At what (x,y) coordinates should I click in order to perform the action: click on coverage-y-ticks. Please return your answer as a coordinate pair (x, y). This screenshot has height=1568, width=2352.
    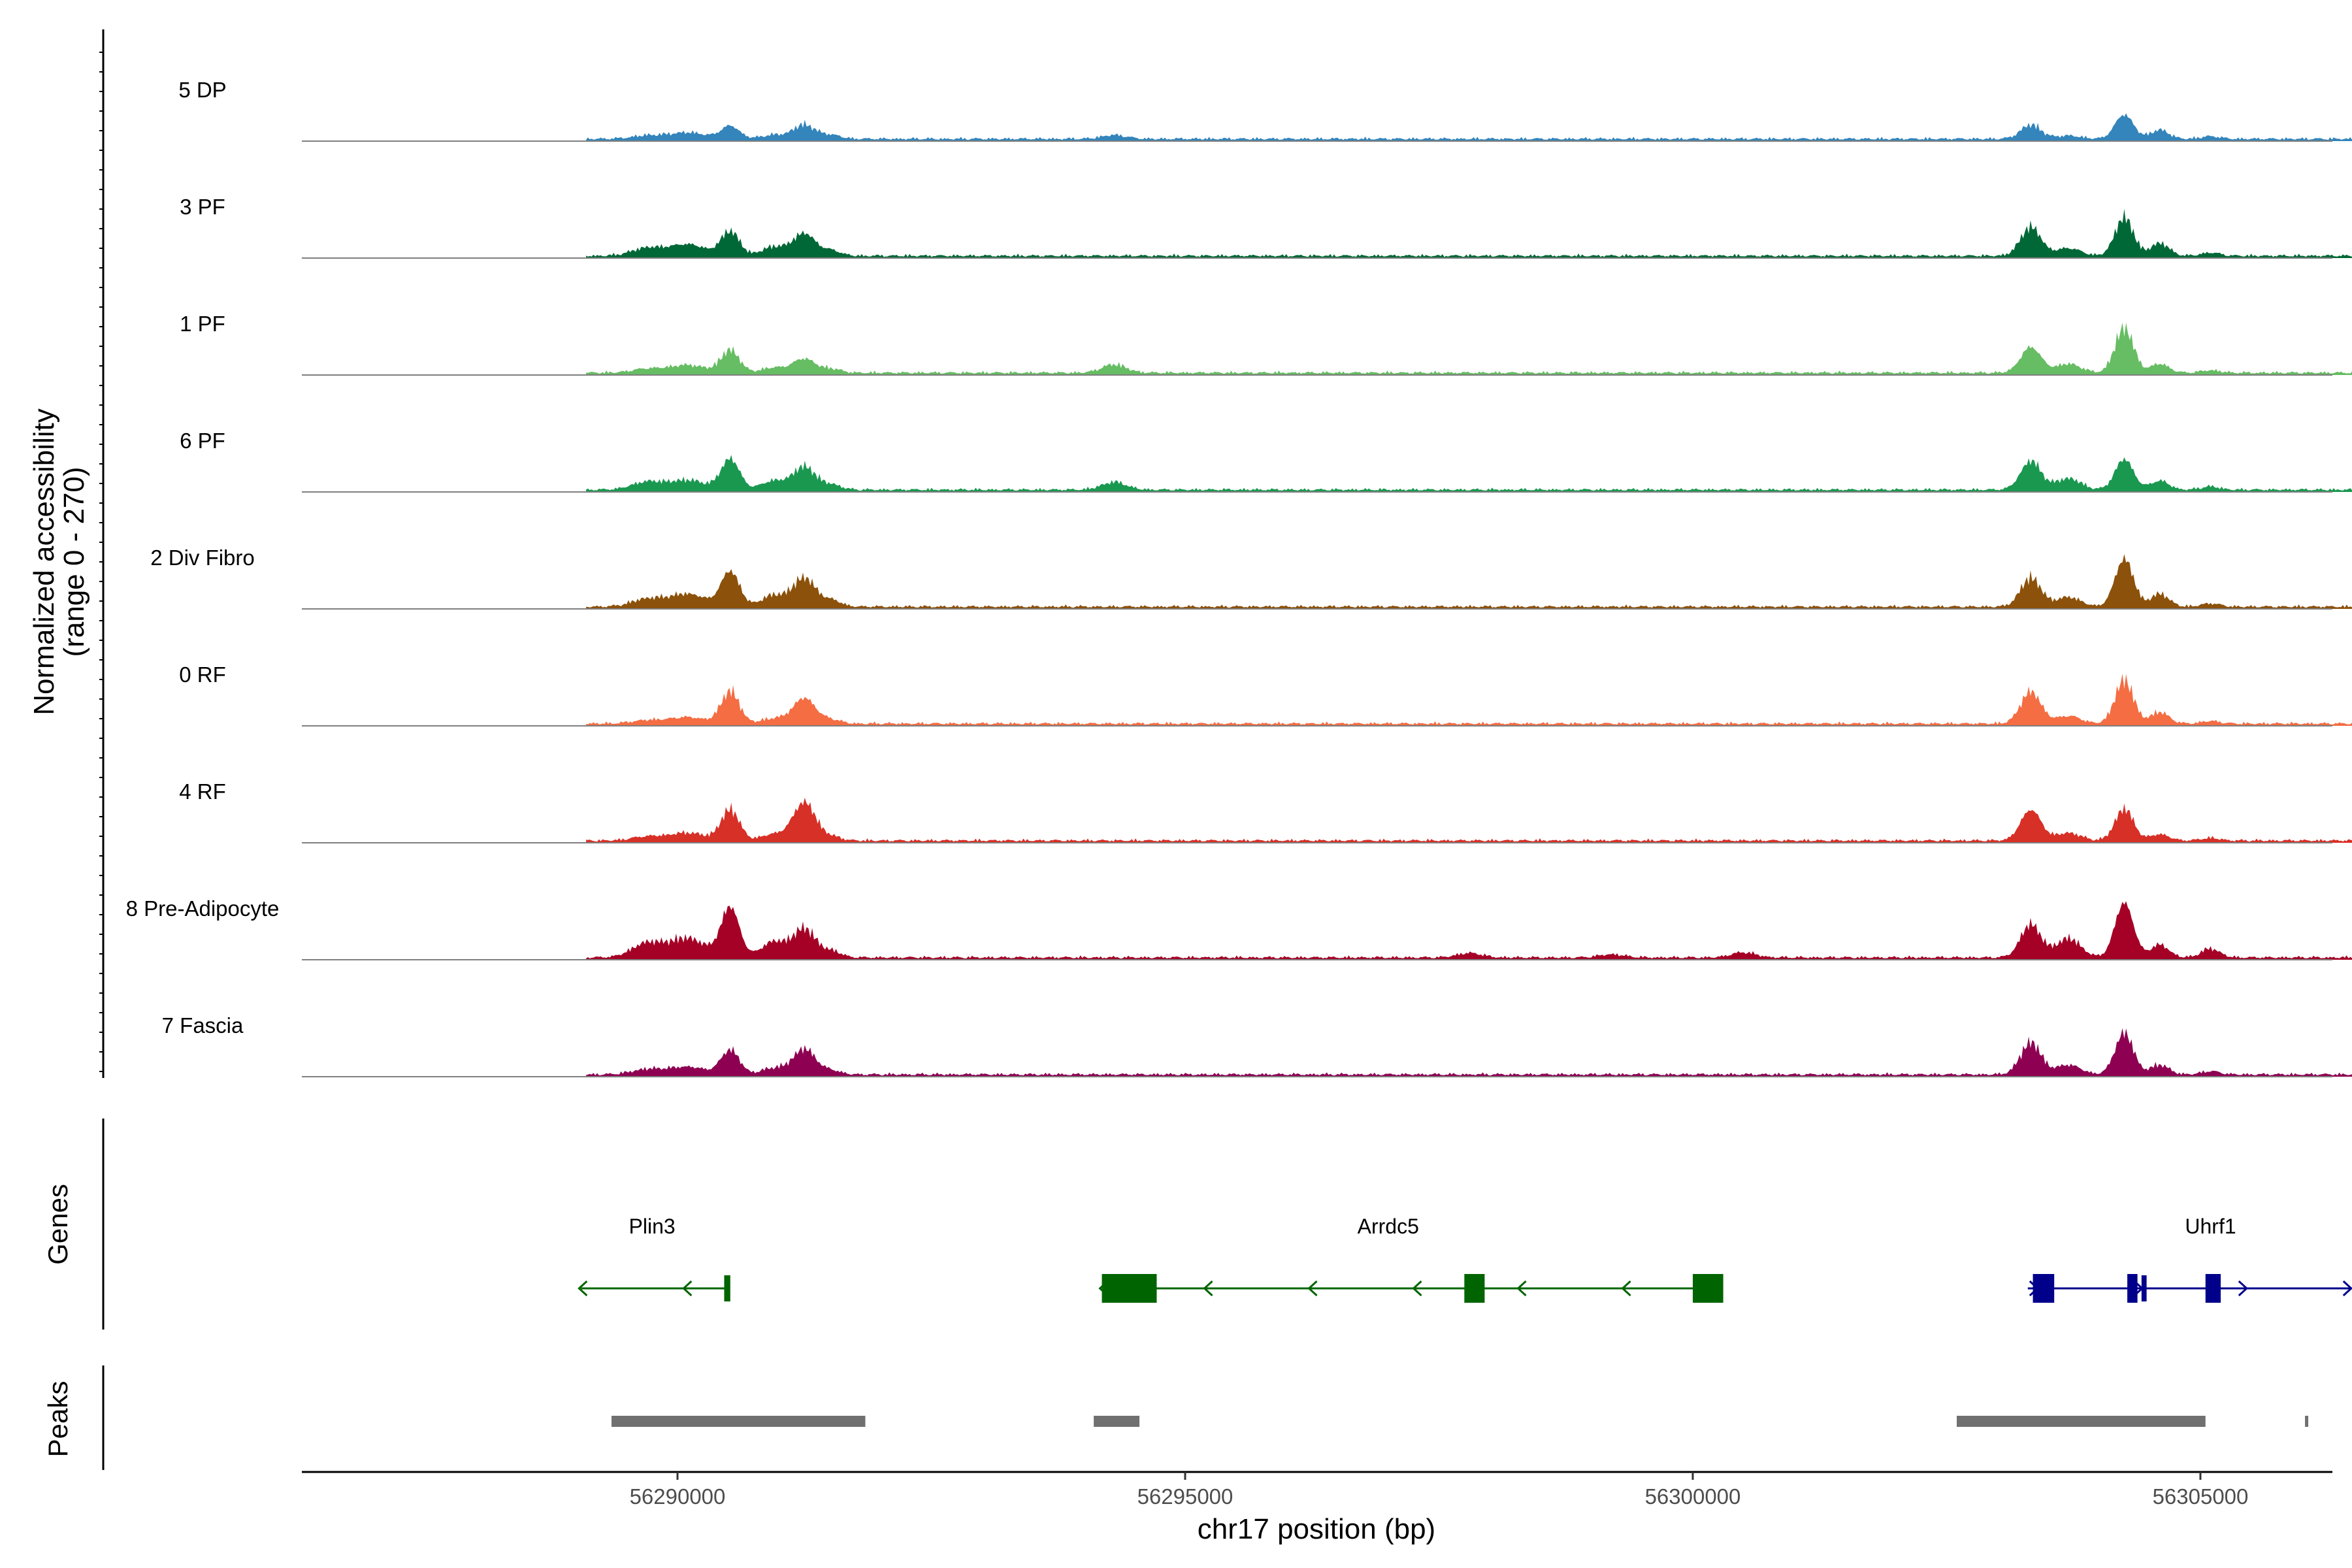
    Looking at the image, I should click on (101, 562).